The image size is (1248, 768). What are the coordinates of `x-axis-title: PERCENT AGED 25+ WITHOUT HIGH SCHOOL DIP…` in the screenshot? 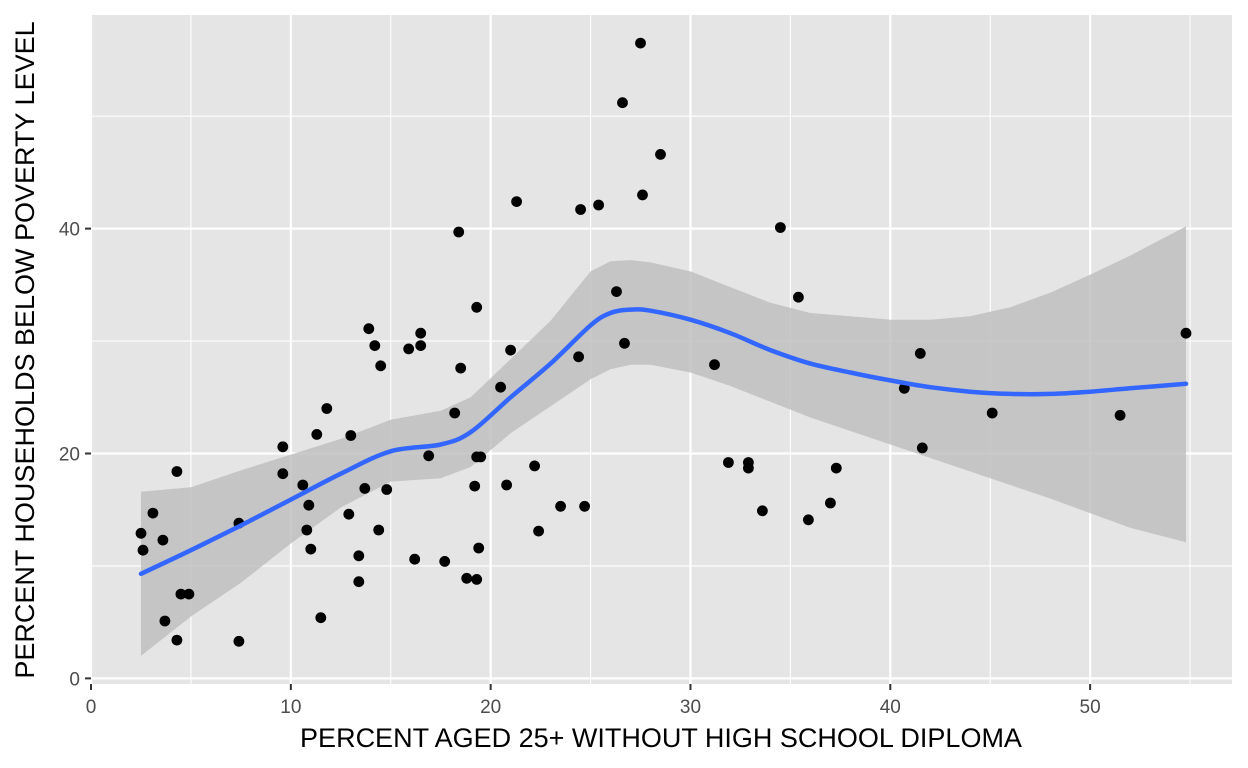 It's located at (661, 738).